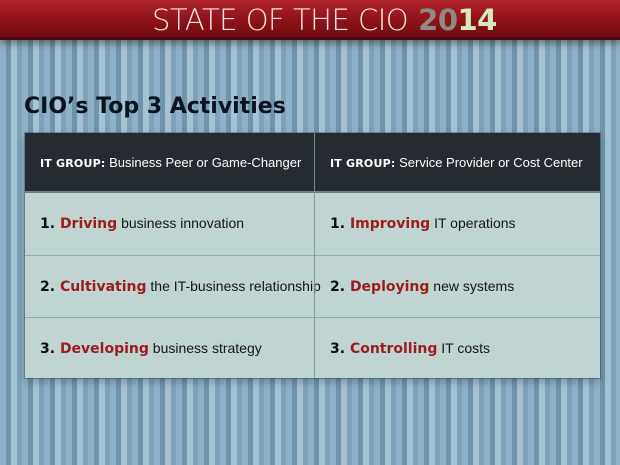 This screenshot has width=620, height=465. Describe the element at coordinates (389, 287) in the screenshot. I see `item-keyword: Deploying` at that location.